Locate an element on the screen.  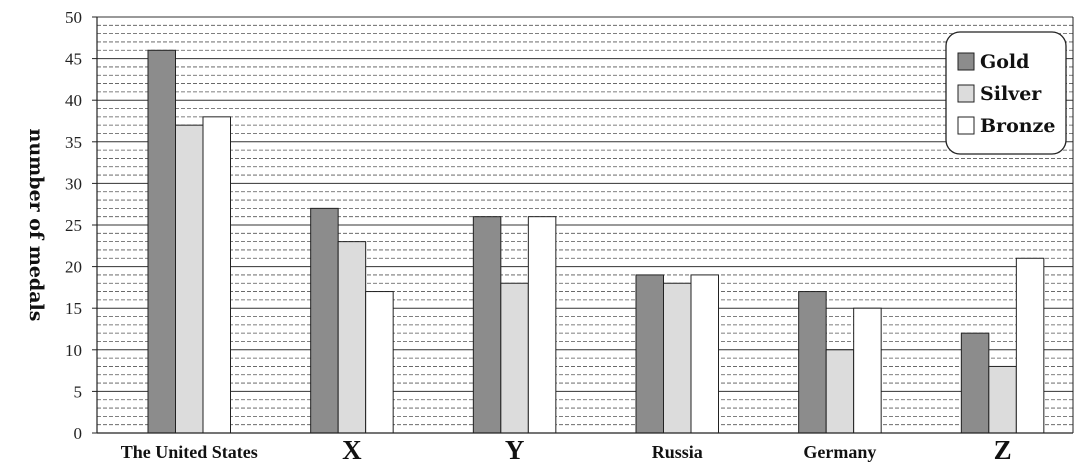
x-category-label: Y is located at coordinates (515, 450).